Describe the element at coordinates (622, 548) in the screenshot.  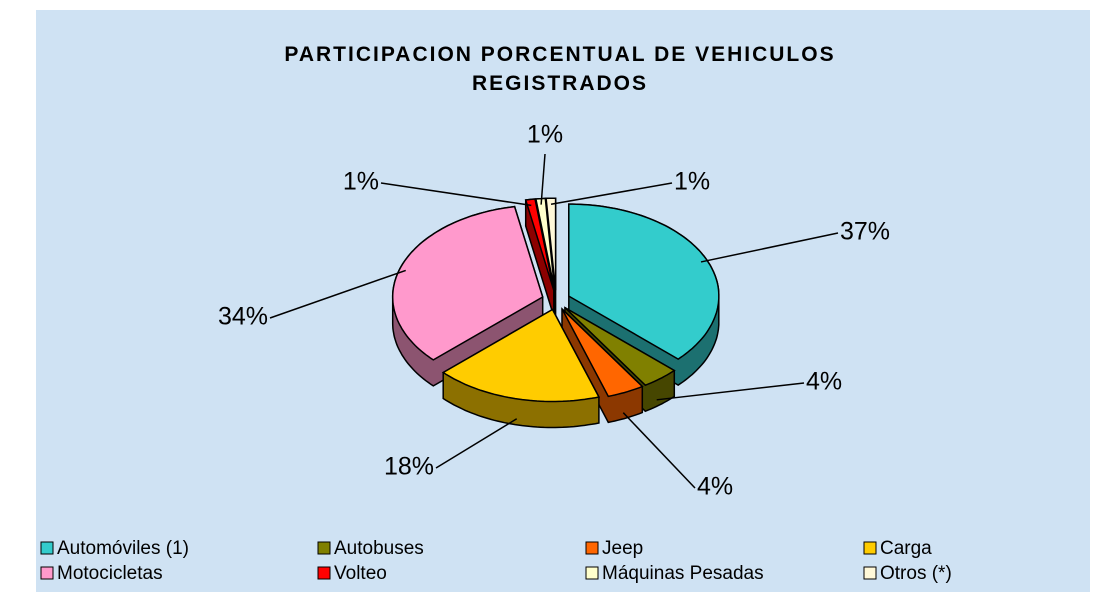
I see `legend-label: Jeep` at that location.